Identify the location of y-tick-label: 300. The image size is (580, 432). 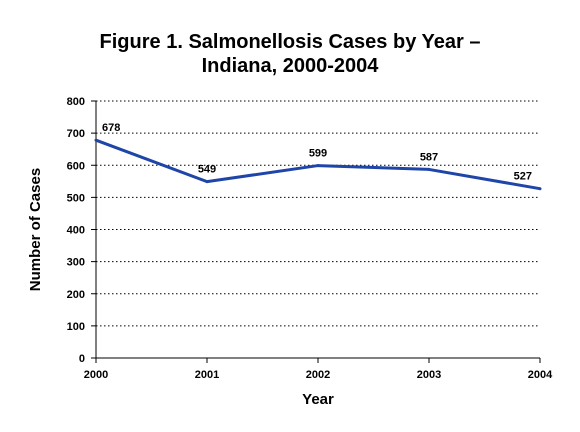
(76, 263).